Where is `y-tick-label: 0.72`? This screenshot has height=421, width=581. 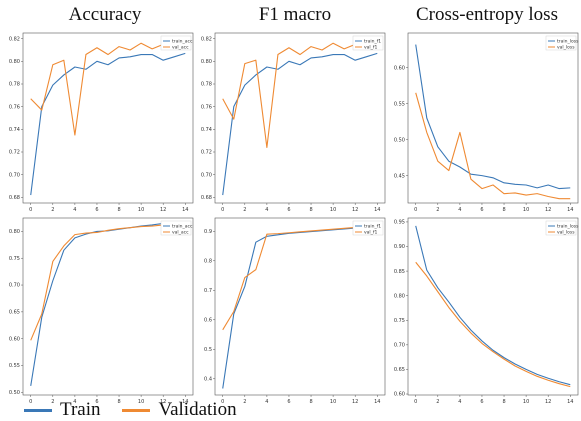 y-tick-label: 0.72 is located at coordinates (14, 153).